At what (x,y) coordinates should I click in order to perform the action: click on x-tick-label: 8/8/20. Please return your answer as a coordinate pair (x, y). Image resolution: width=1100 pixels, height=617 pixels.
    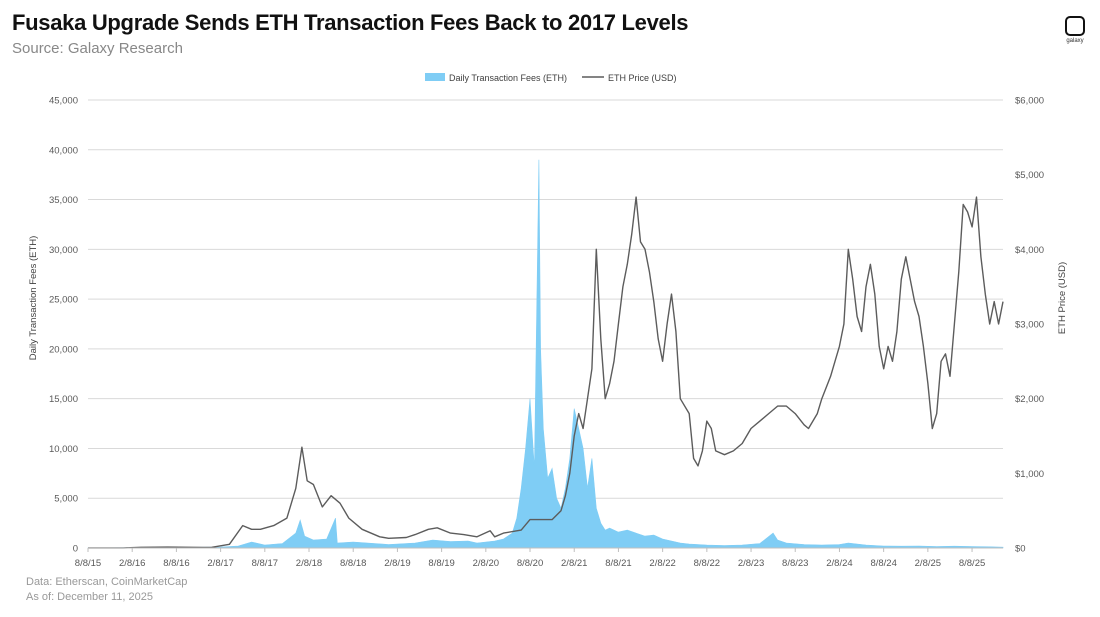
    Looking at the image, I should click on (530, 563).